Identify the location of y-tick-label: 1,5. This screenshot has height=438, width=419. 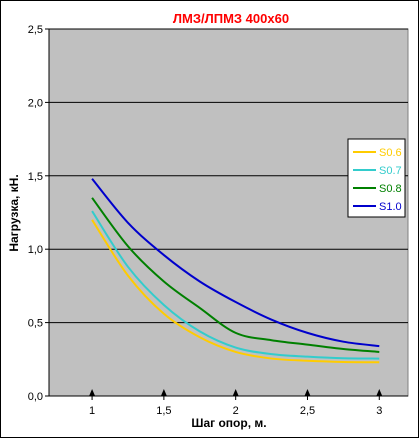
(35, 177).